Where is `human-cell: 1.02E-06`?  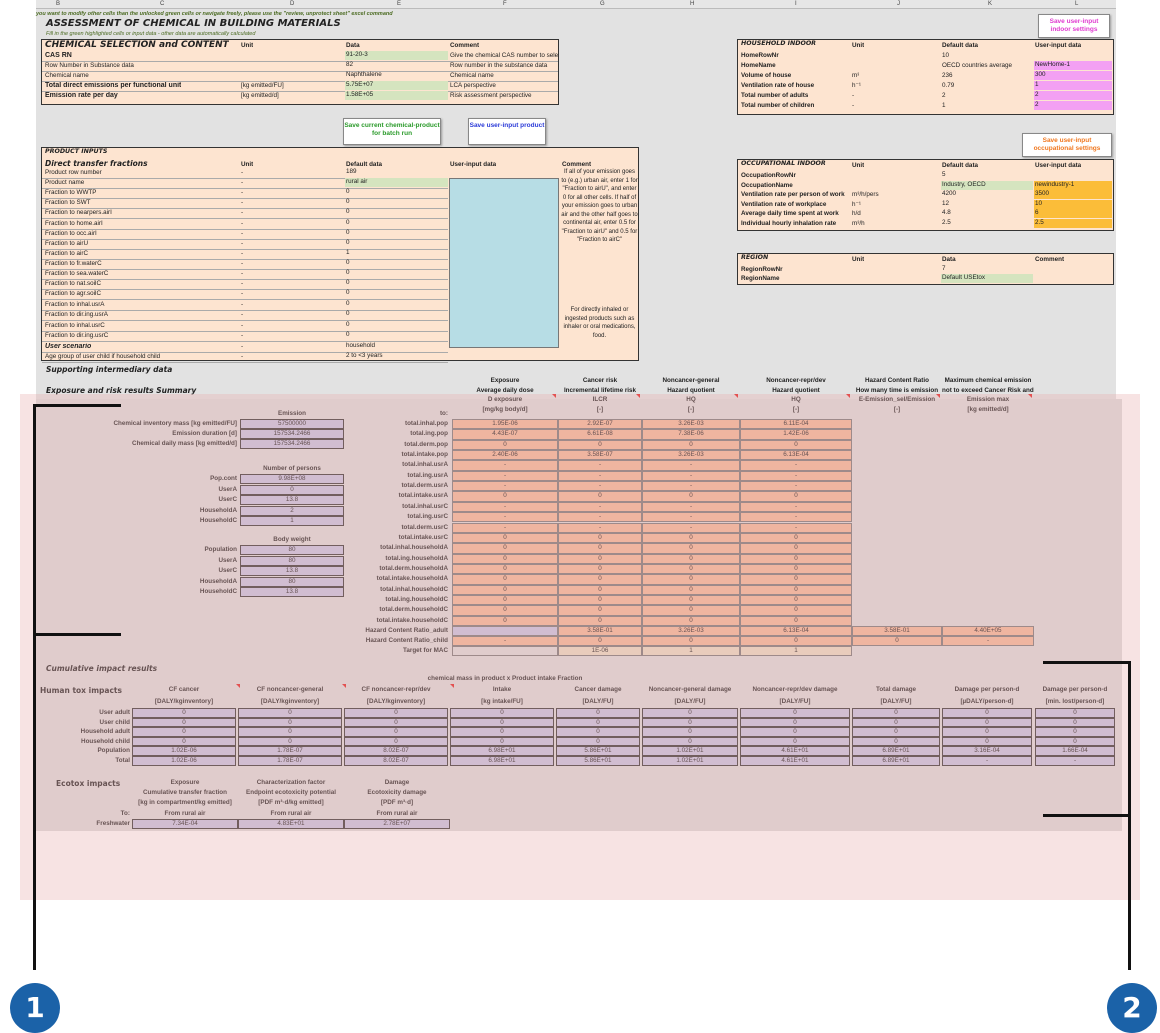
human-cell: 1.02E-06 is located at coordinates (184, 751).